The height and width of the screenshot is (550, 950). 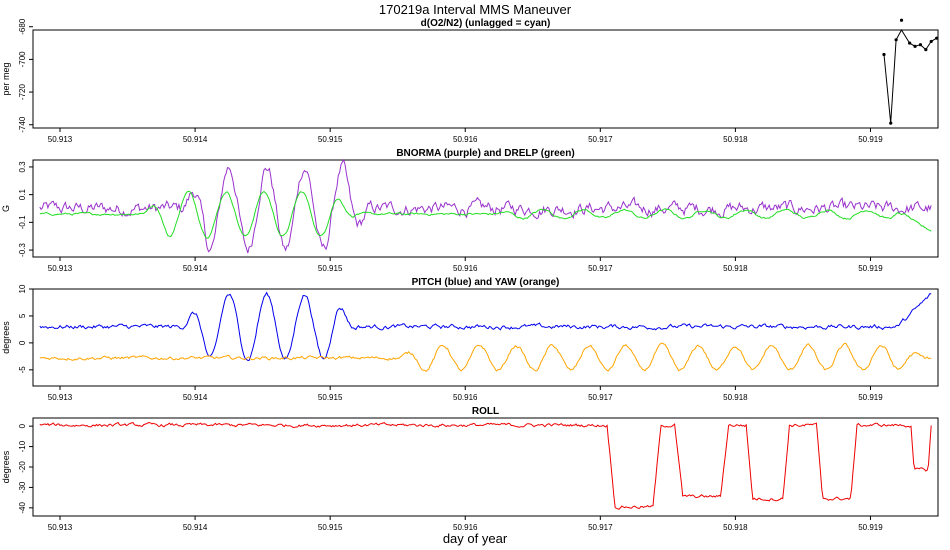 I want to click on y-tick-label: 0.3, so click(x=22, y=167).